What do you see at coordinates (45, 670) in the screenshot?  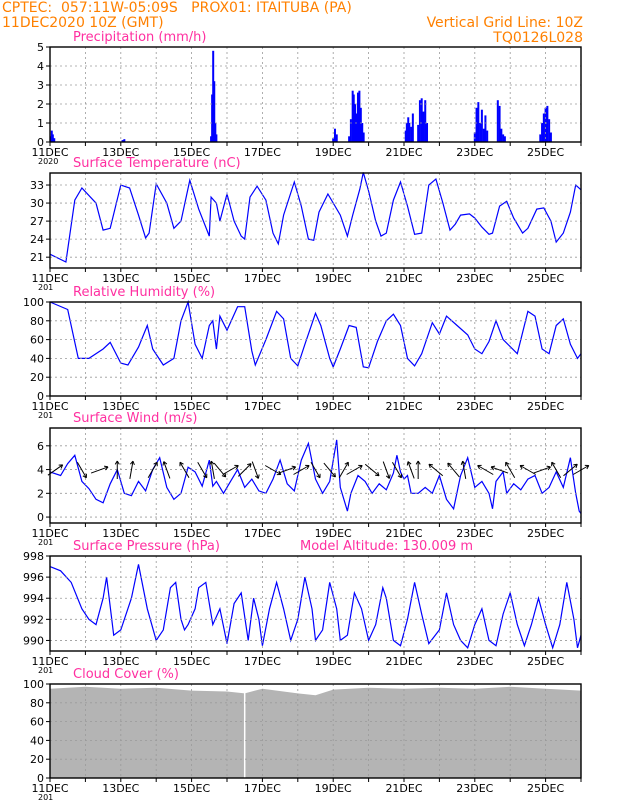 I see `x-year-prefix: 201` at bounding box center [45, 670].